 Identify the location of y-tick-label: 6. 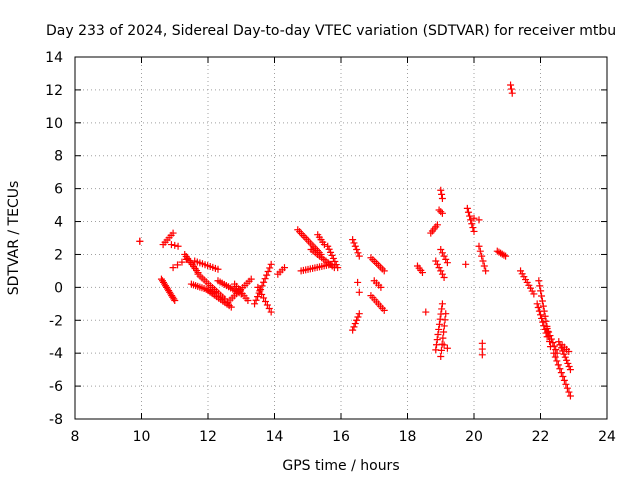
(58, 190).